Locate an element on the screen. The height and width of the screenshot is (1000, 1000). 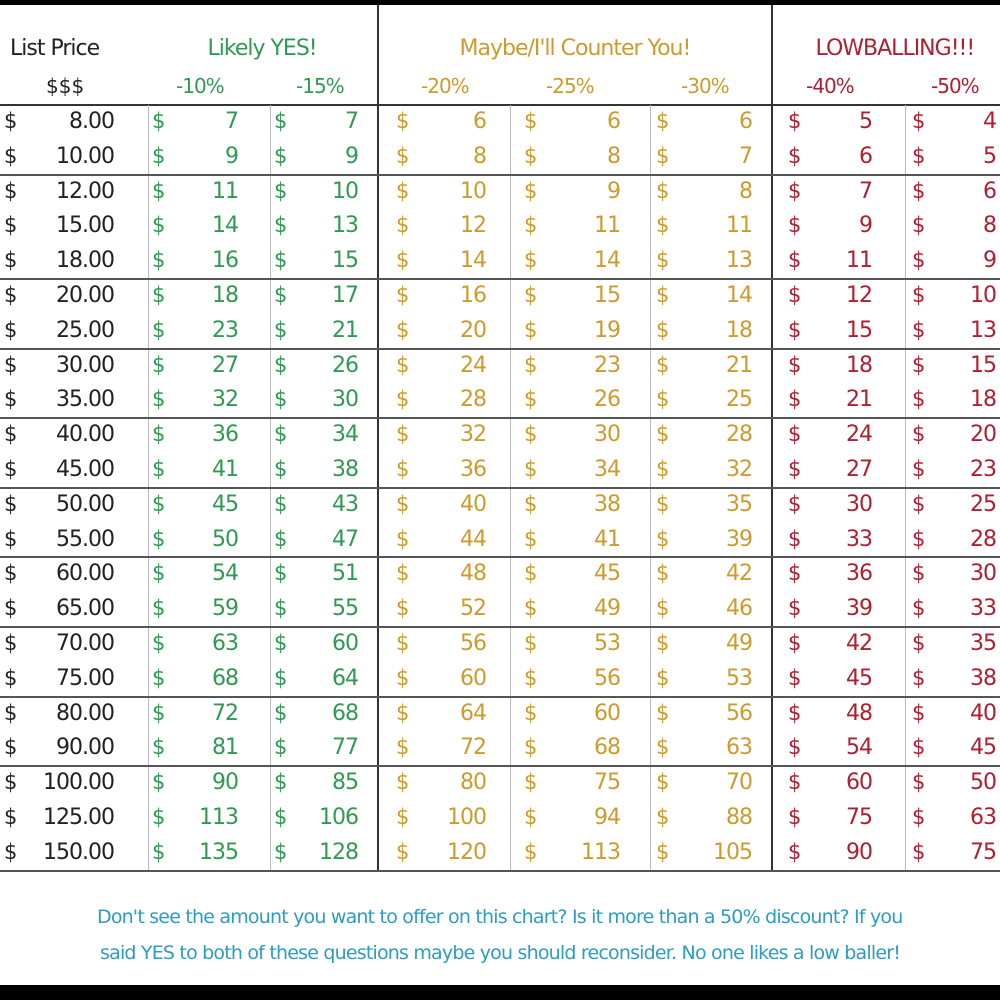
offer-value: 20 is located at coordinates (983, 435).